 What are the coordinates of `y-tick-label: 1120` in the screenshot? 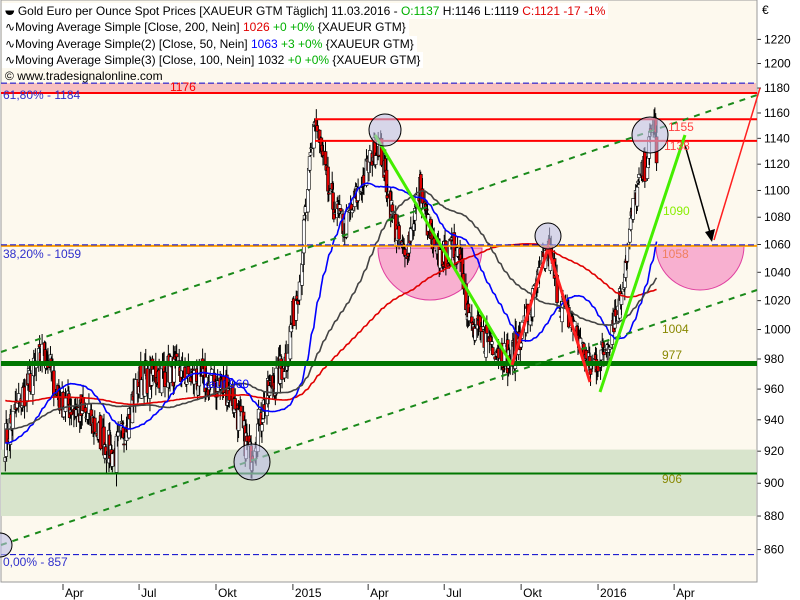 It's located at (777, 164).